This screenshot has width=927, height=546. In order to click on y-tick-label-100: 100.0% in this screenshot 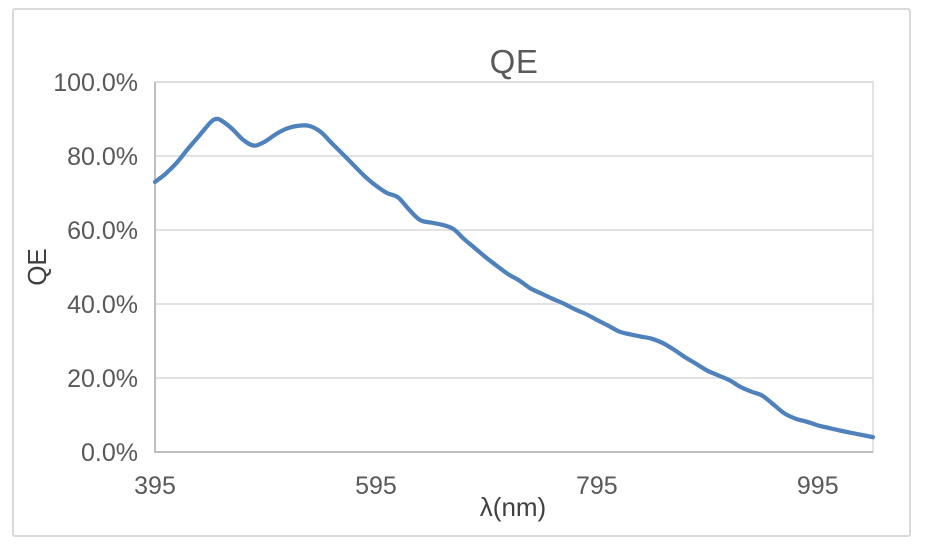, I will do `click(95, 83)`.